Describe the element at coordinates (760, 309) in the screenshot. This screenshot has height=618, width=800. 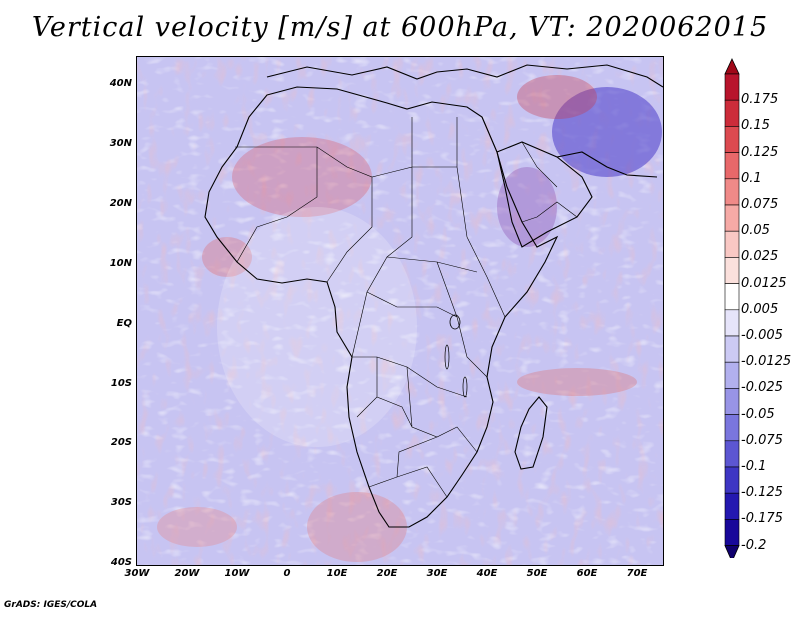
I see `colorbar-level-label: 0.005` at that location.